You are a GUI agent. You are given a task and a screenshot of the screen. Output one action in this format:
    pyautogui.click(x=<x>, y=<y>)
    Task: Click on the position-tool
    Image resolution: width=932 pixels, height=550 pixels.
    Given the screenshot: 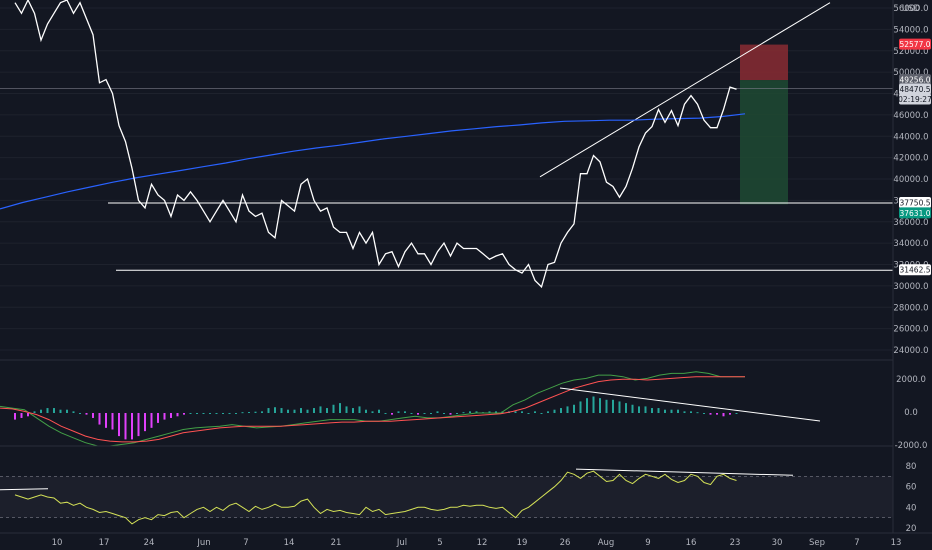 What is the action you would take?
    pyautogui.click(x=764, y=124)
    